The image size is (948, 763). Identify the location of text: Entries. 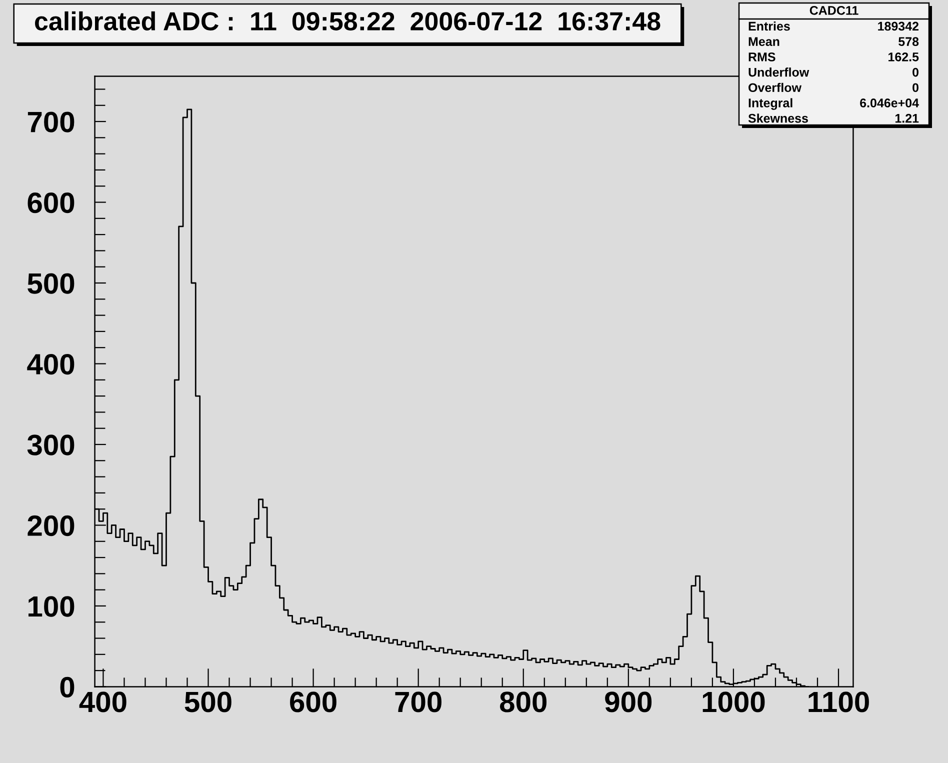
(769, 26).